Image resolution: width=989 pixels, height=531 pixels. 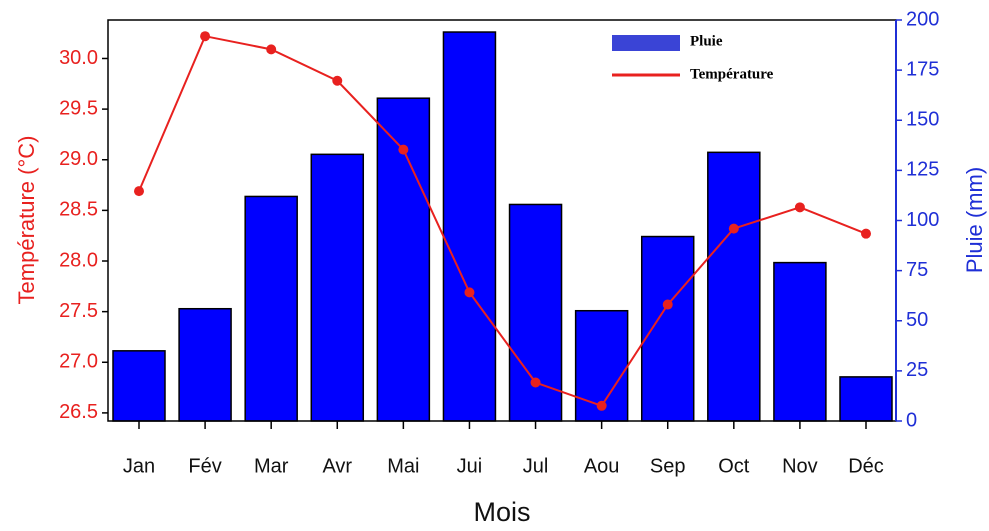 What do you see at coordinates (204, 466) in the screenshot?
I see `x-tick-label: Fév` at bounding box center [204, 466].